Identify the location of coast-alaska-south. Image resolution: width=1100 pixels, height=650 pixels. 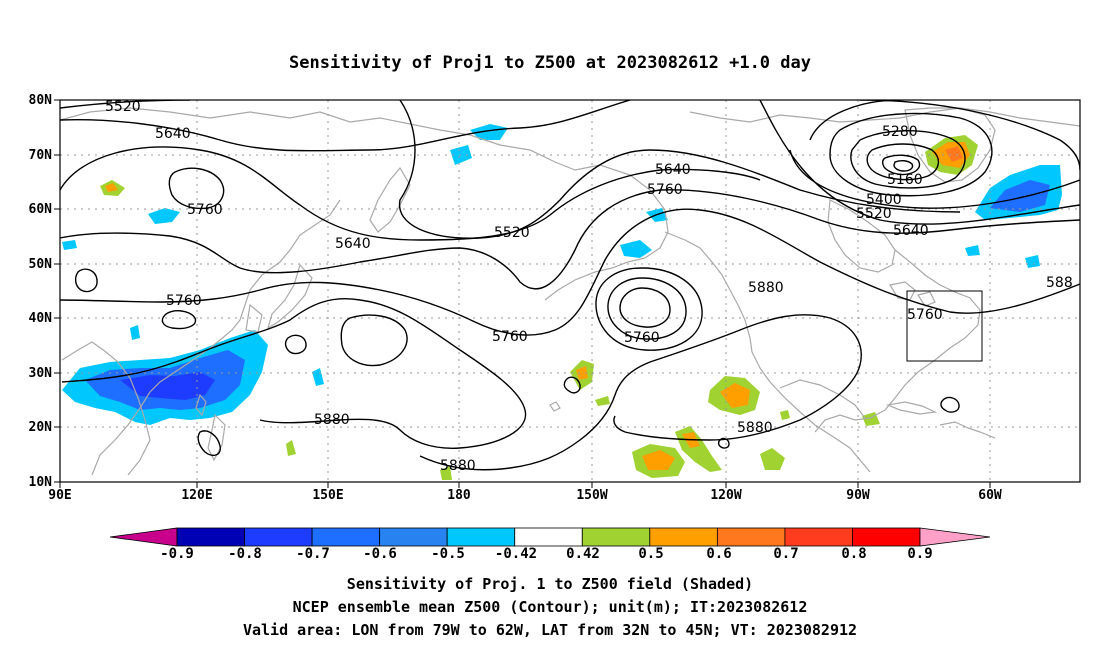
(767, 352).